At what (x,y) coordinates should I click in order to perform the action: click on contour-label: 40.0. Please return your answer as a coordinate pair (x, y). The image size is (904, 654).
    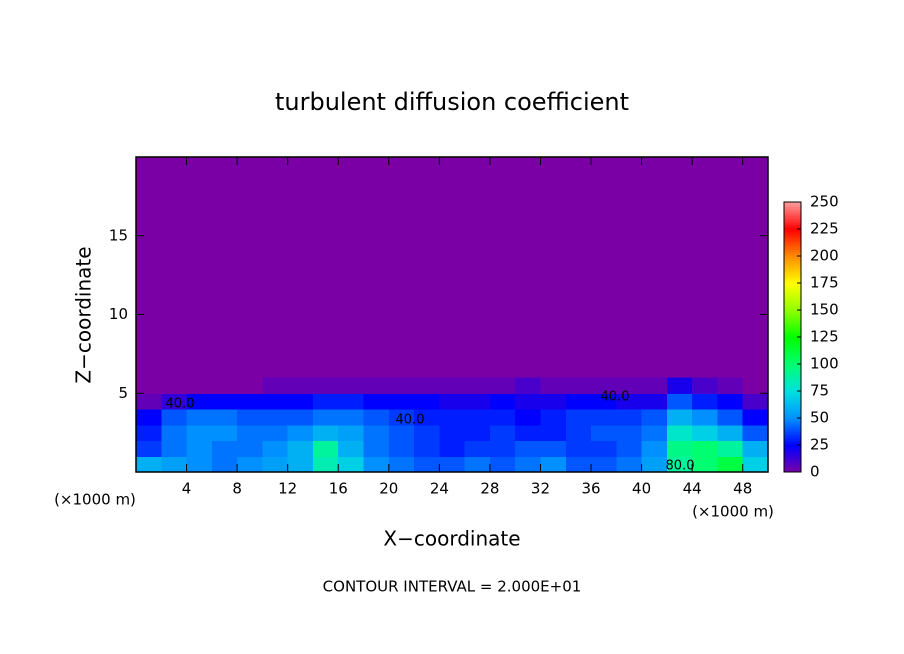
    Looking at the image, I should click on (180, 404).